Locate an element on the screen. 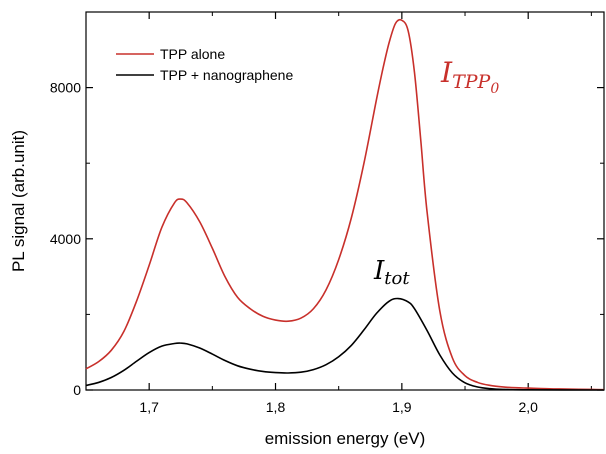  y-tick-labels: 0 4000 8000 is located at coordinates (65, 239).